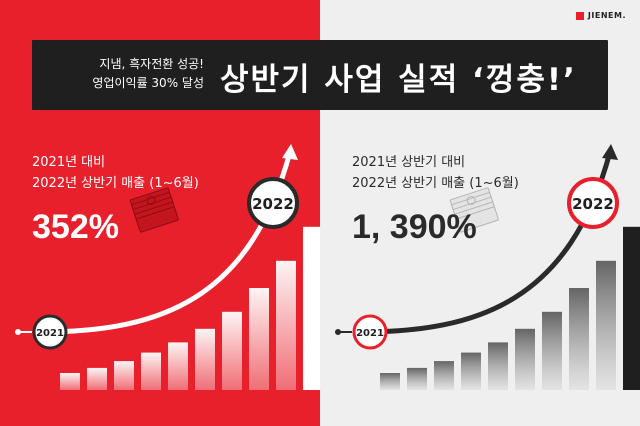 The height and width of the screenshot is (426, 640). What do you see at coordinates (579, 15) in the screenshot?
I see `logo-mark-icon` at bounding box center [579, 15].